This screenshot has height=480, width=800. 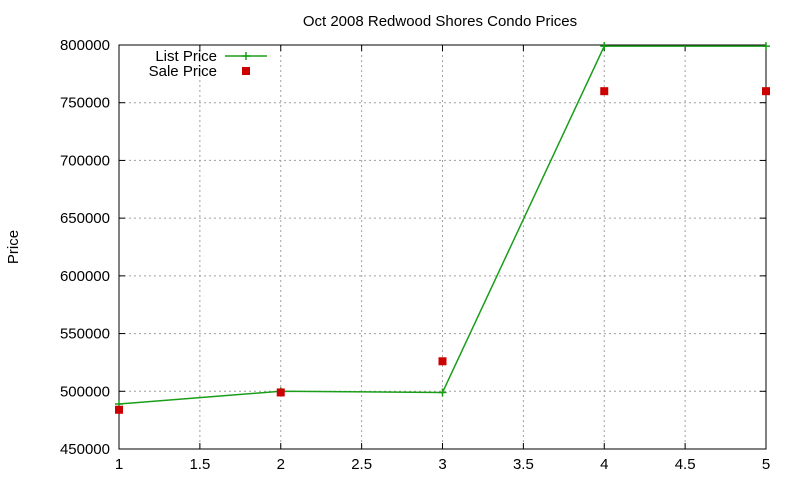 I want to click on y-tick-label: 700000, so click(x=85, y=160).